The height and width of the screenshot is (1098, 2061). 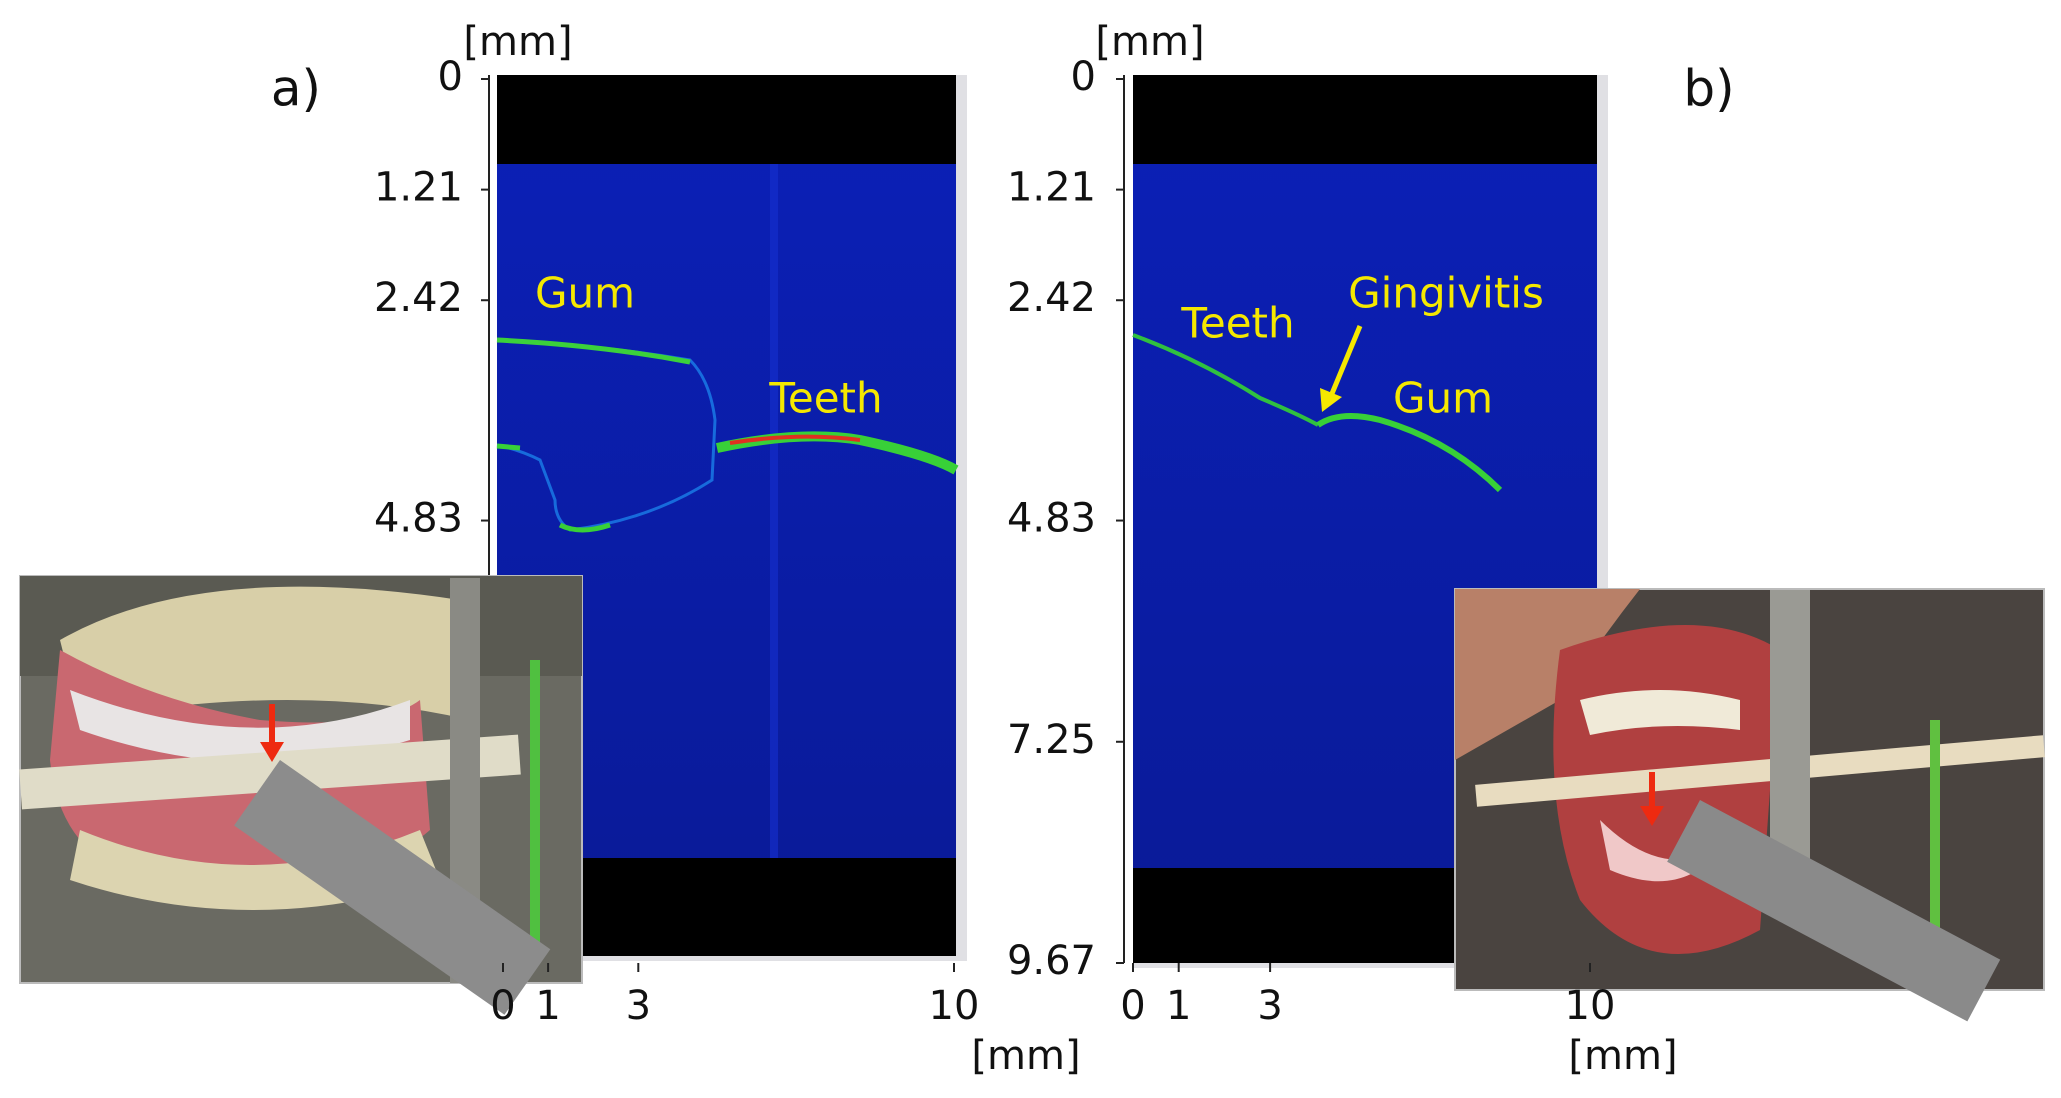 I want to click on annotation: Gingivitis, so click(x=1446, y=293).